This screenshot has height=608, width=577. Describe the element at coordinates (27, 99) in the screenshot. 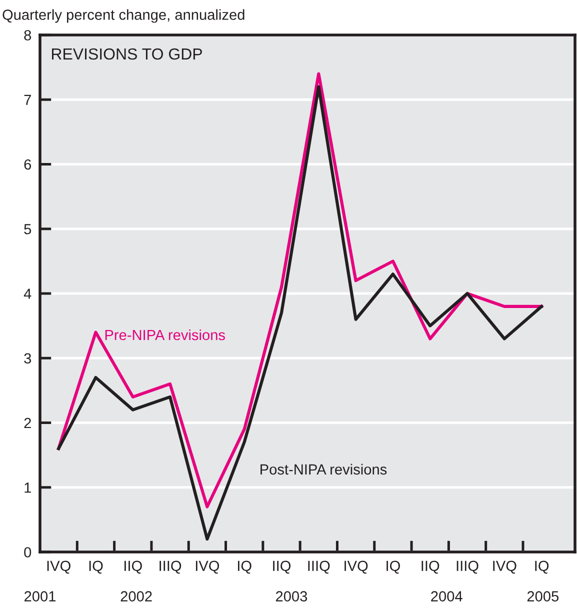

I see `y-tick-label: 7` at that location.